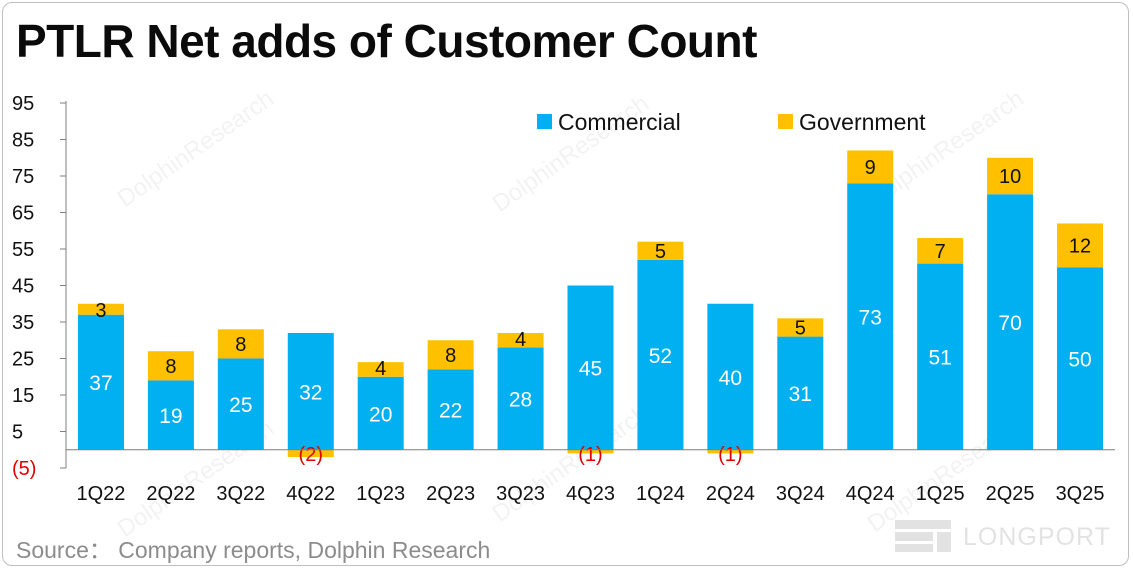 The image size is (1133, 570). I want to click on government-value-label: 7, so click(940, 252).